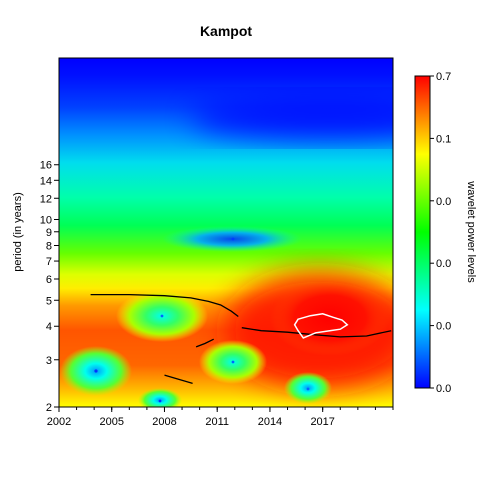 The width and height of the screenshot is (480, 480). I want to click on x-axis: 2002 2005 2008 2011 2014 2017, so click(220, 417).